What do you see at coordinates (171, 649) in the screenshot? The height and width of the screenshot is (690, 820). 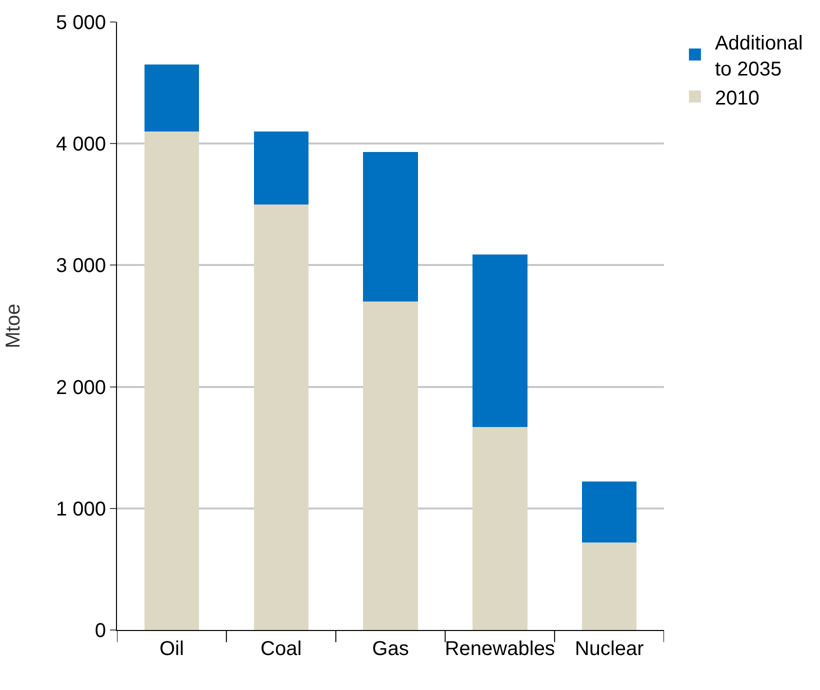 I see `x-tick-label: Oil` at bounding box center [171, 649].